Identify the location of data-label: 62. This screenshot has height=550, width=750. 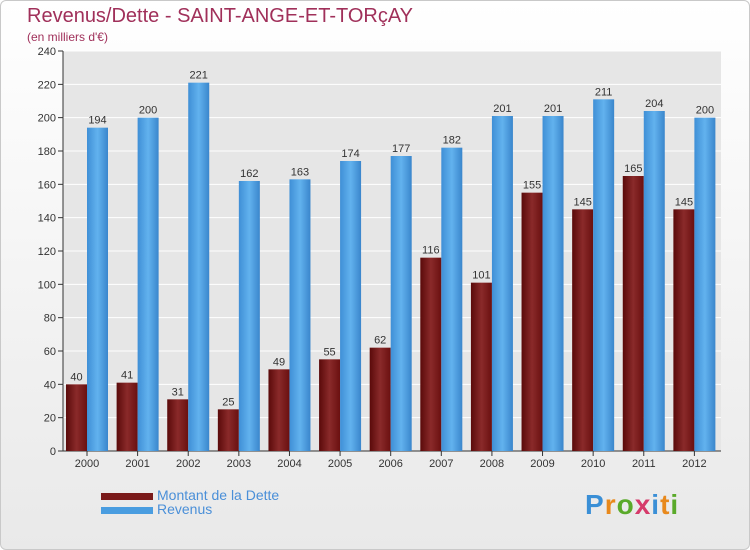
(380, 341).